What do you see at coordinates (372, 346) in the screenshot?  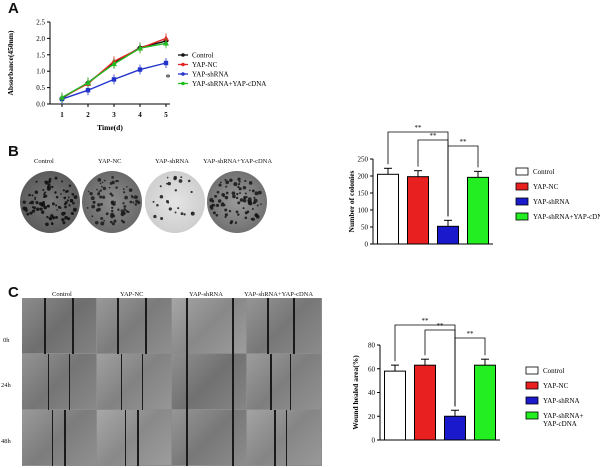 I see `y-tick-label: 80` at bounding box center [372, 346].